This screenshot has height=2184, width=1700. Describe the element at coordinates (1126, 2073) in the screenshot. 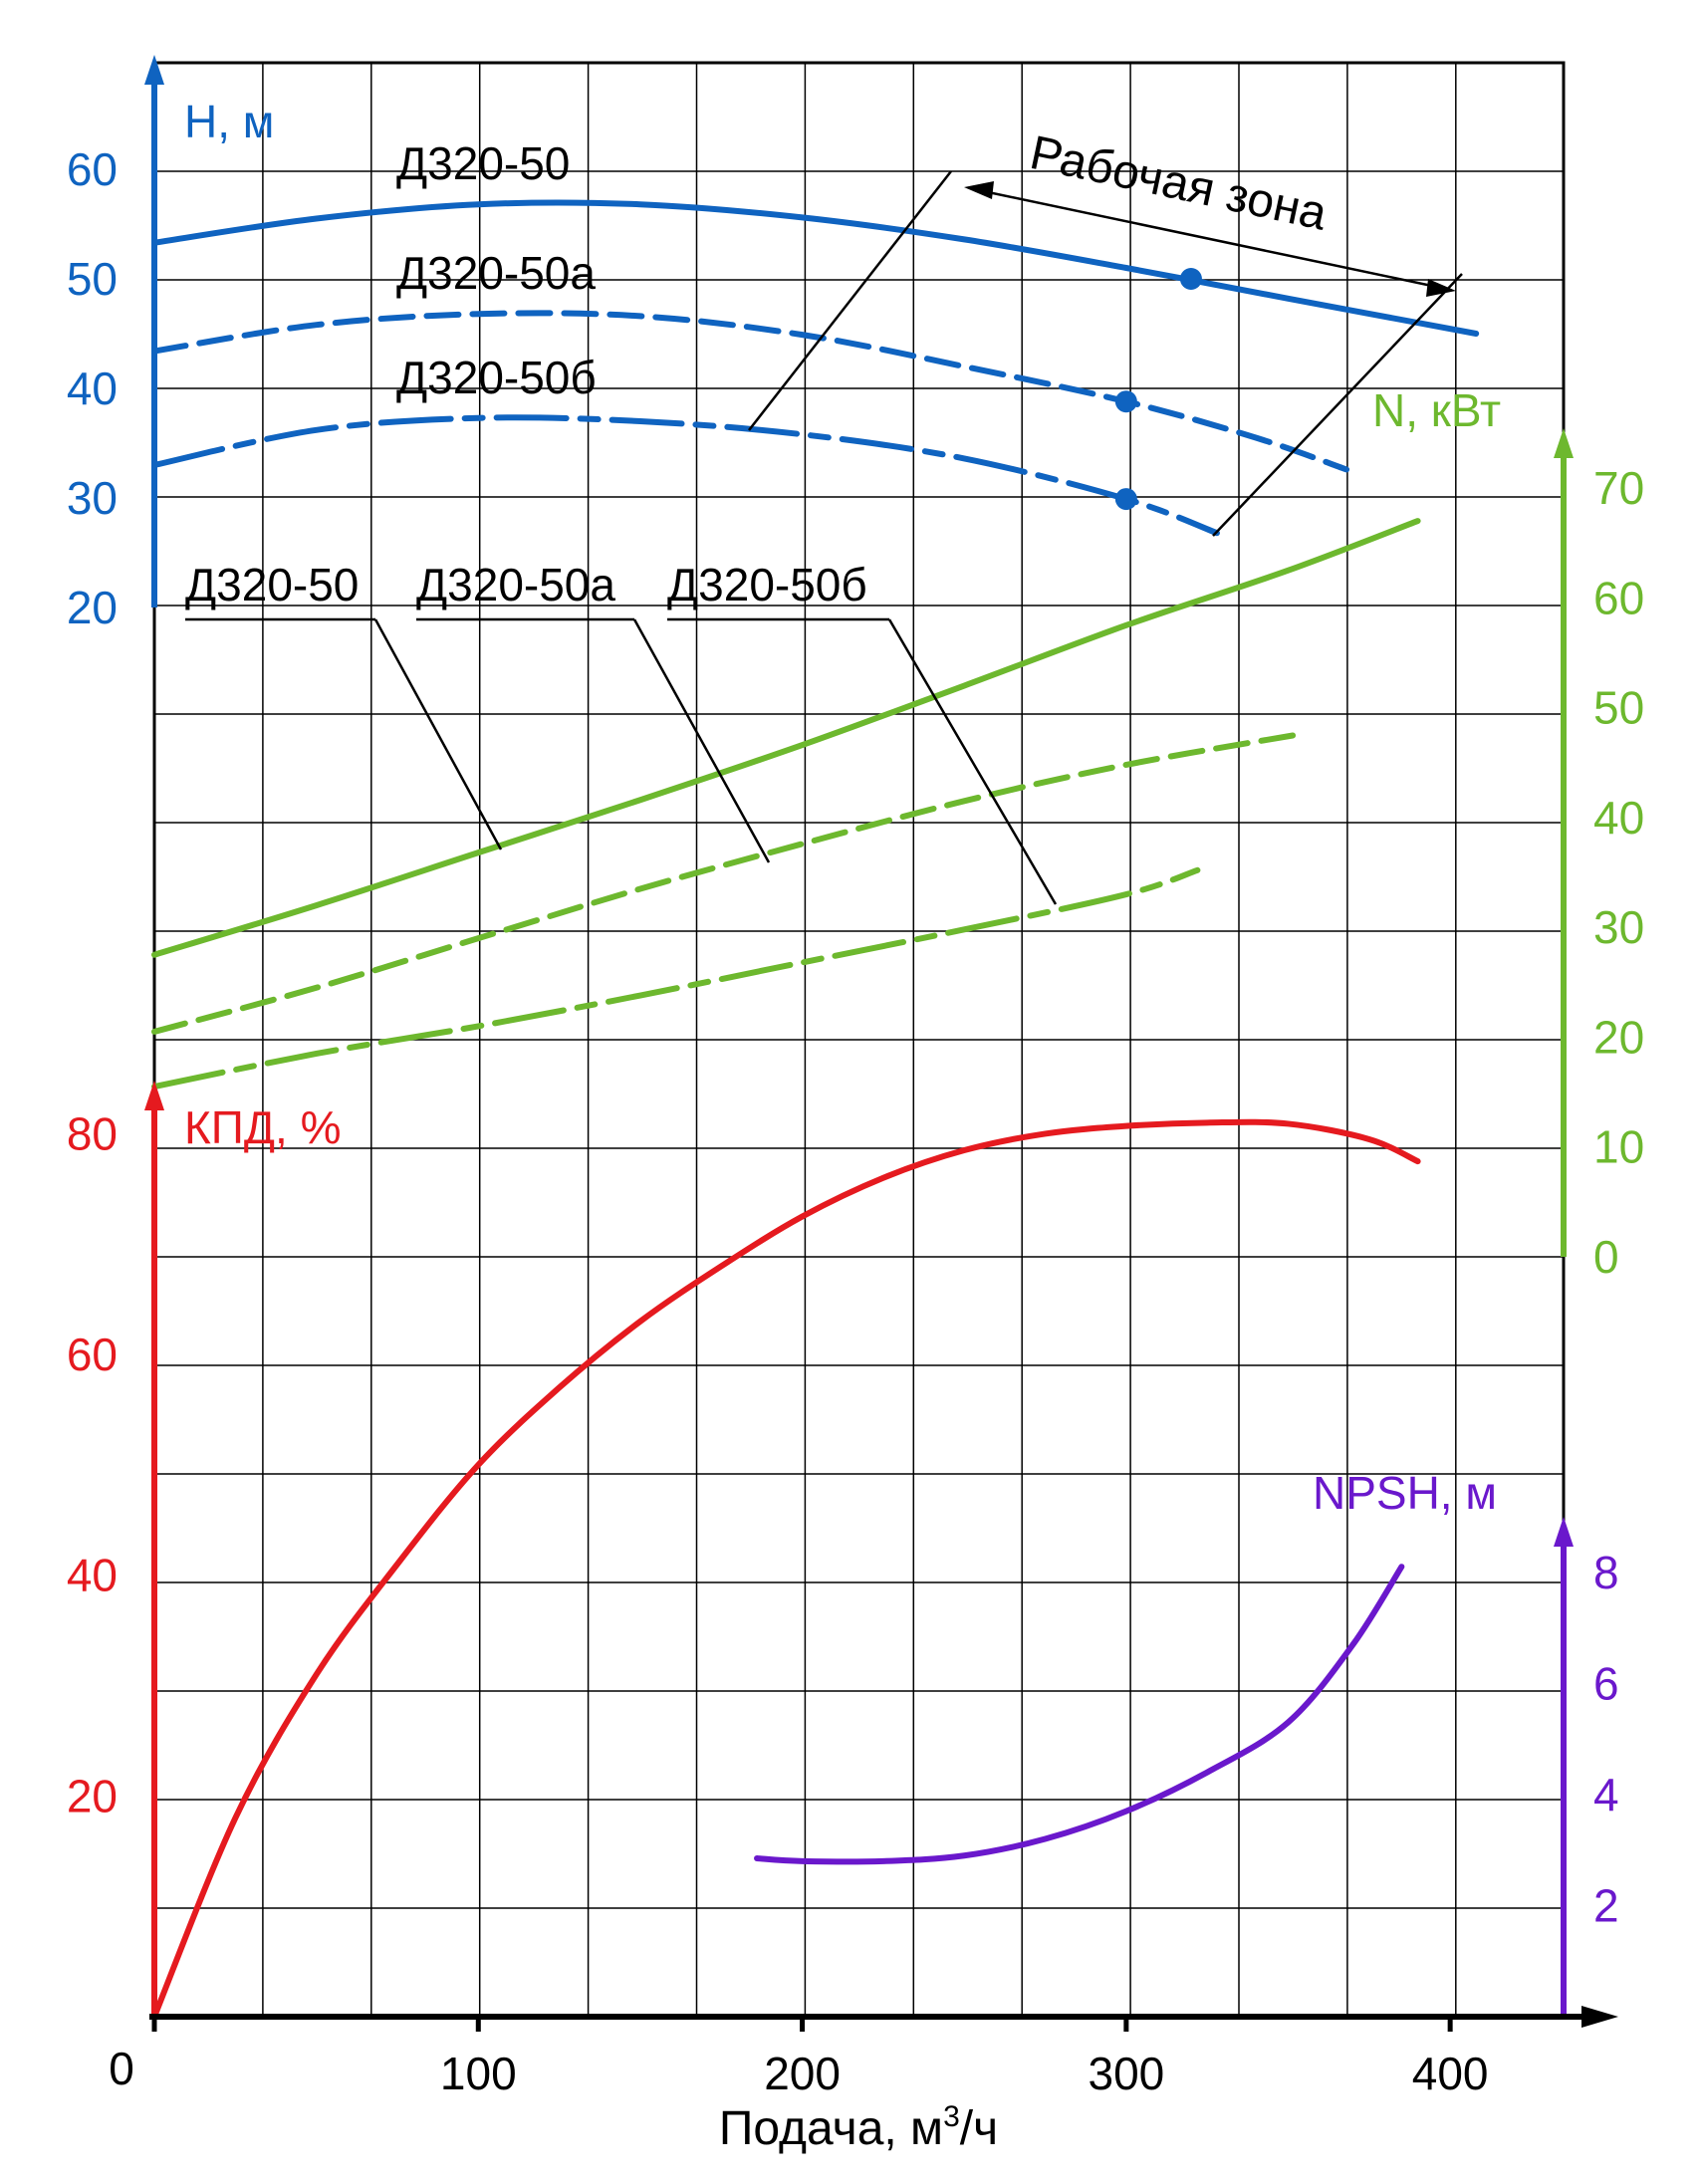

I see `x-tick-label: 300` at that location.